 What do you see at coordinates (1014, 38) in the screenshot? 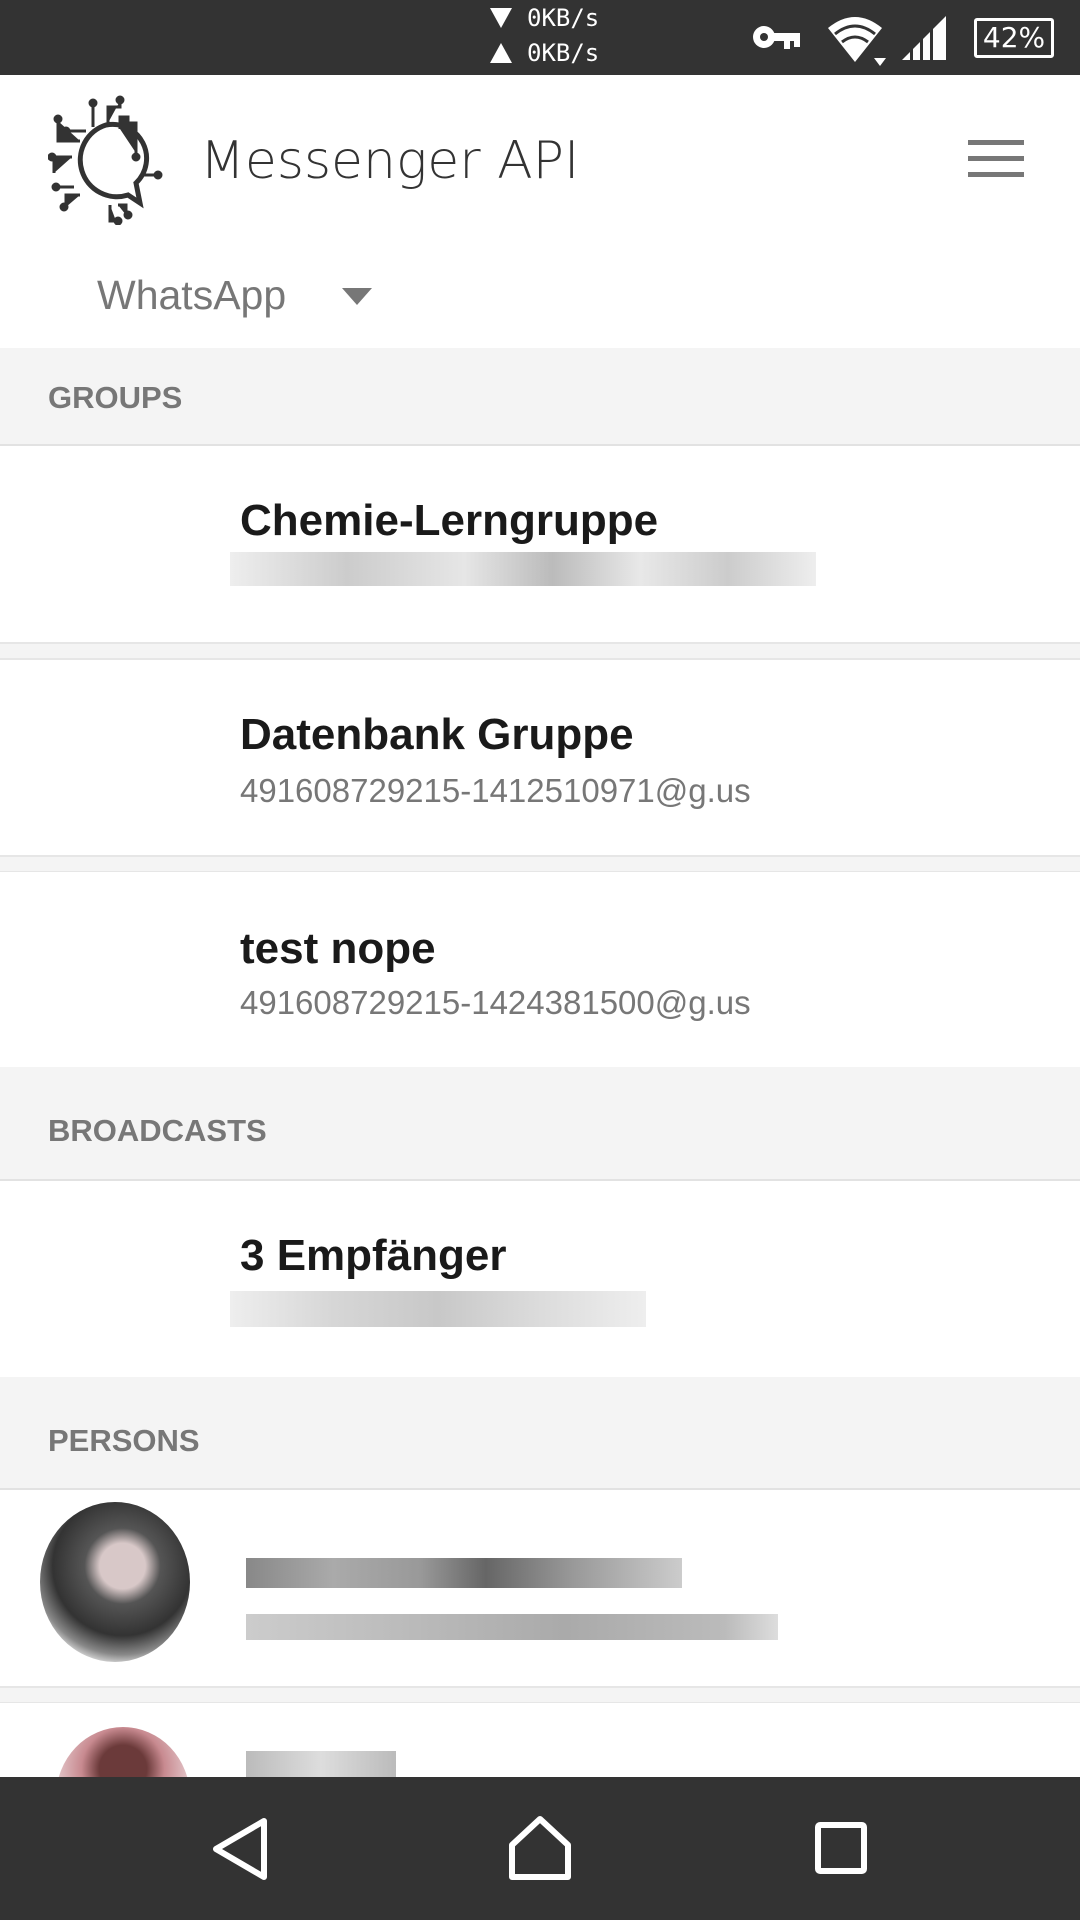
I see `battery-icon: 42%` at bounding box center [1014, 38].